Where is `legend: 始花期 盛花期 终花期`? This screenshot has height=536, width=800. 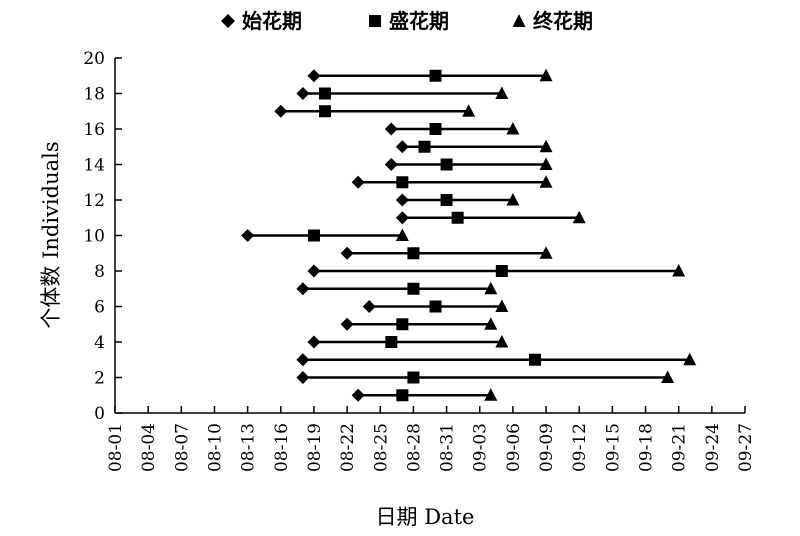 legend: 始花期 盛花期 终花期 is located at coordinates (407, 21).